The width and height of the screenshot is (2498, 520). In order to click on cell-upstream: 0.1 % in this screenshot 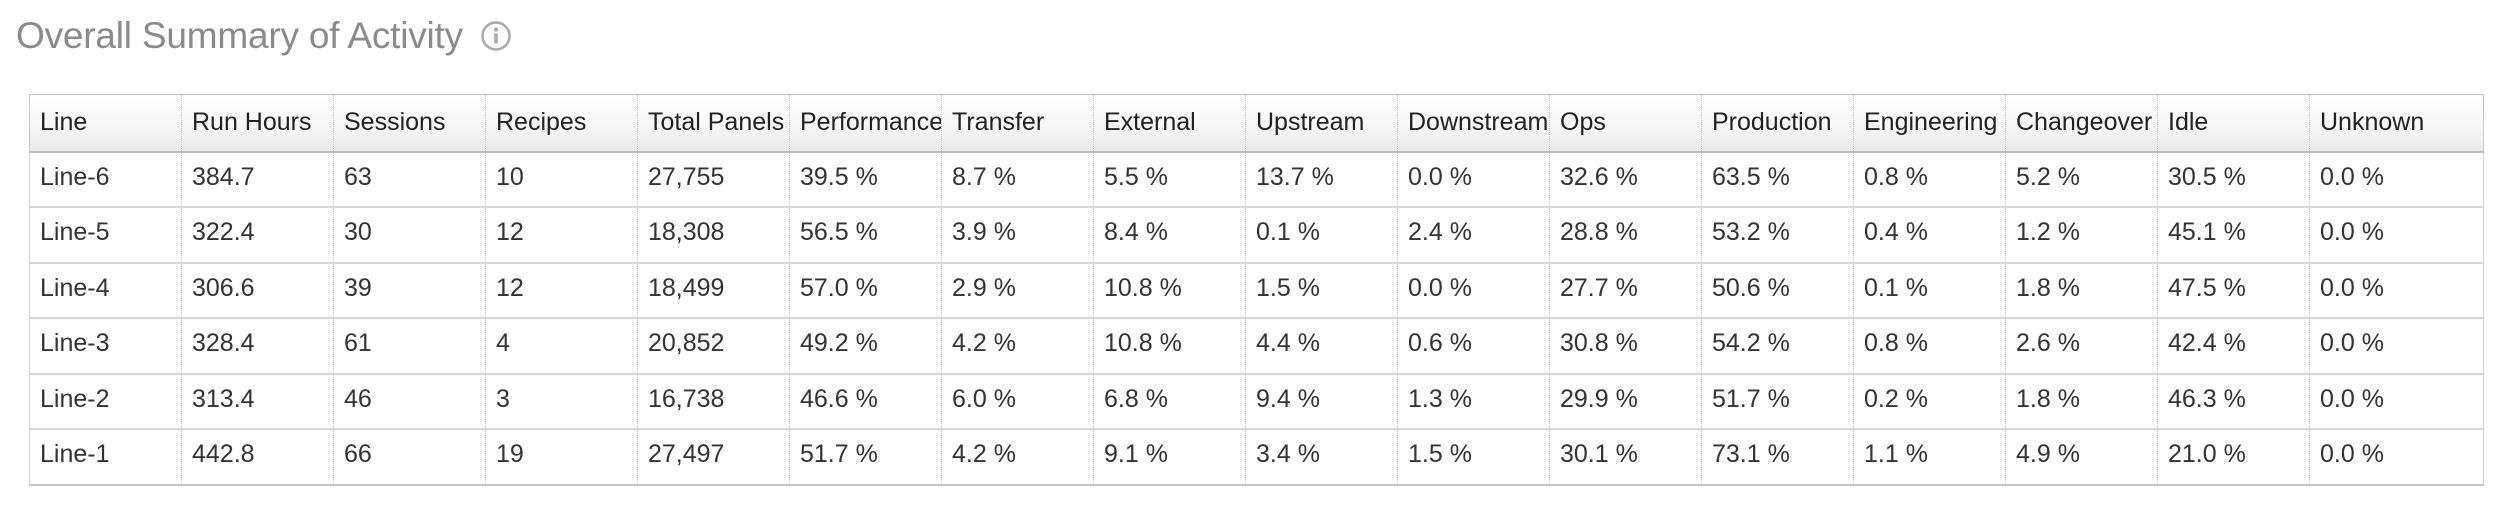, I will do `click(1321, 235)`.